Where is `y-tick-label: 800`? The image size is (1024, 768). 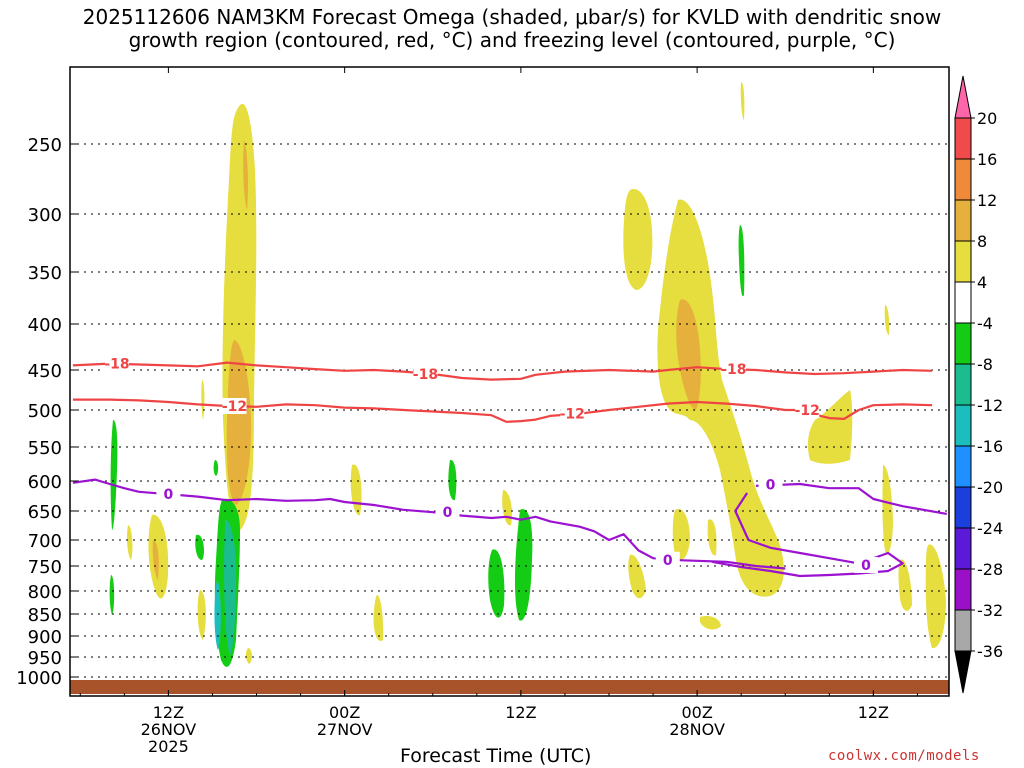
y-tick-label: 800 is located at coordinates (45, 592).